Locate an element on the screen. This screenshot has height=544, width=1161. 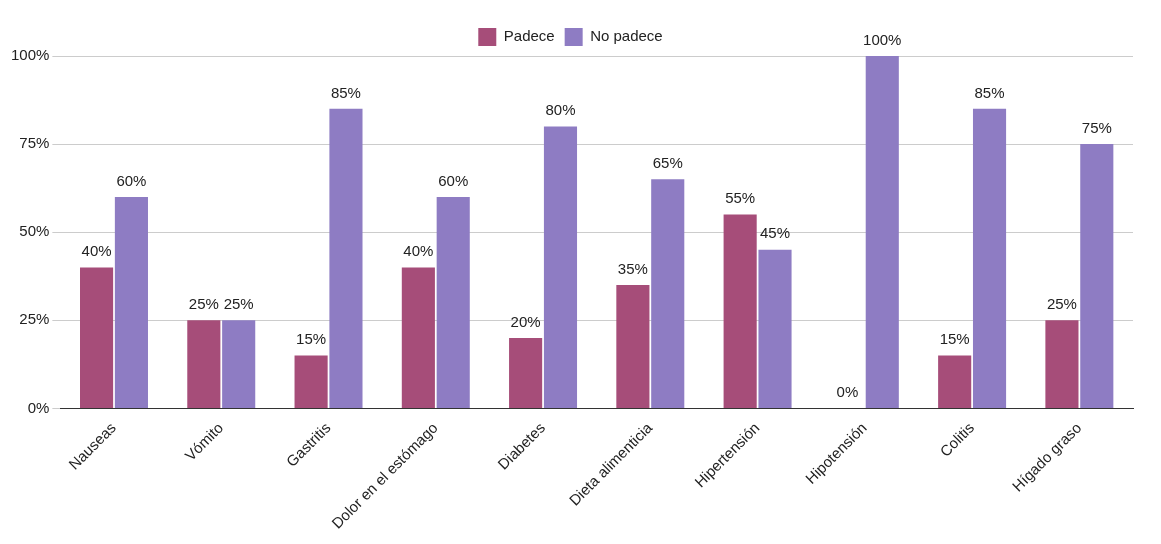
legend-label: Padece is located at coordinates (529, 36).